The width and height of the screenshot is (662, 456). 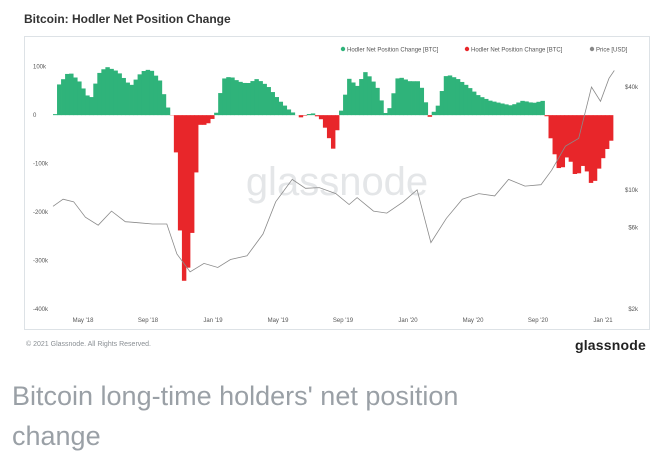 What do you see at coordinates (633, 310) in the screenshot?
I see `y-right-tick-label: $2k` at bounding box center [633, 310].